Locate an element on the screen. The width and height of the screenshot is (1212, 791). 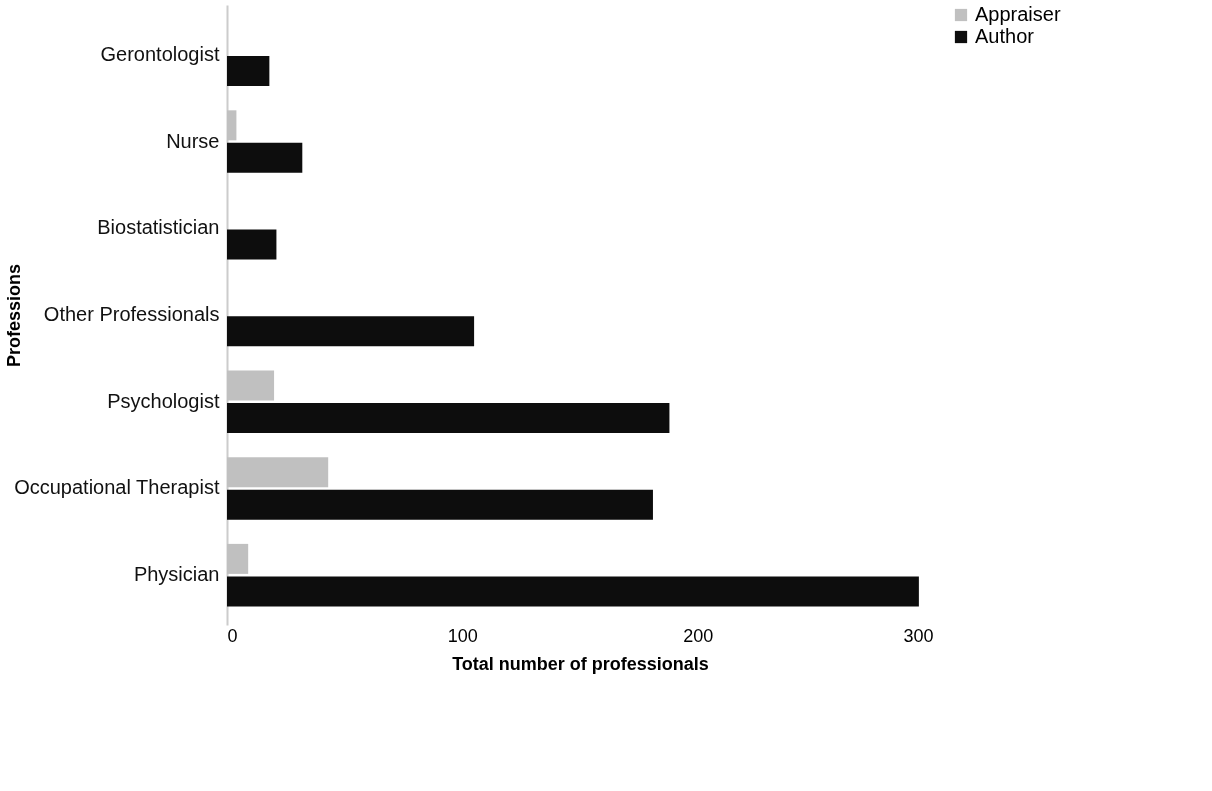
legend-label: Appraiser is located at coordinates (1018, 14).